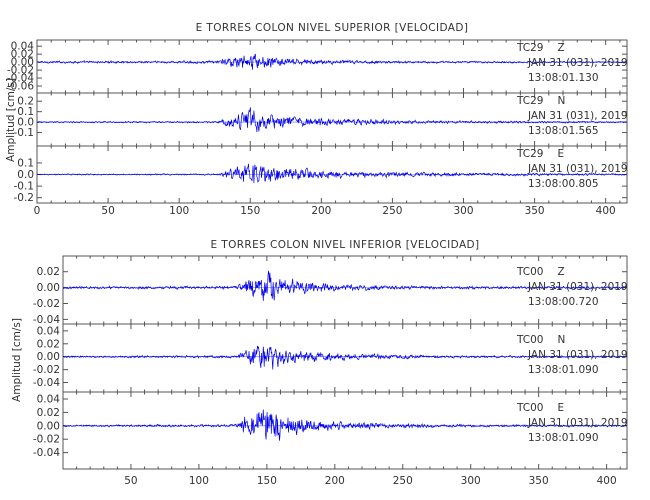  Describe the element at coordinates (24, 198) in the screenshot. I see `y-tick-label: -0.2` at that location.